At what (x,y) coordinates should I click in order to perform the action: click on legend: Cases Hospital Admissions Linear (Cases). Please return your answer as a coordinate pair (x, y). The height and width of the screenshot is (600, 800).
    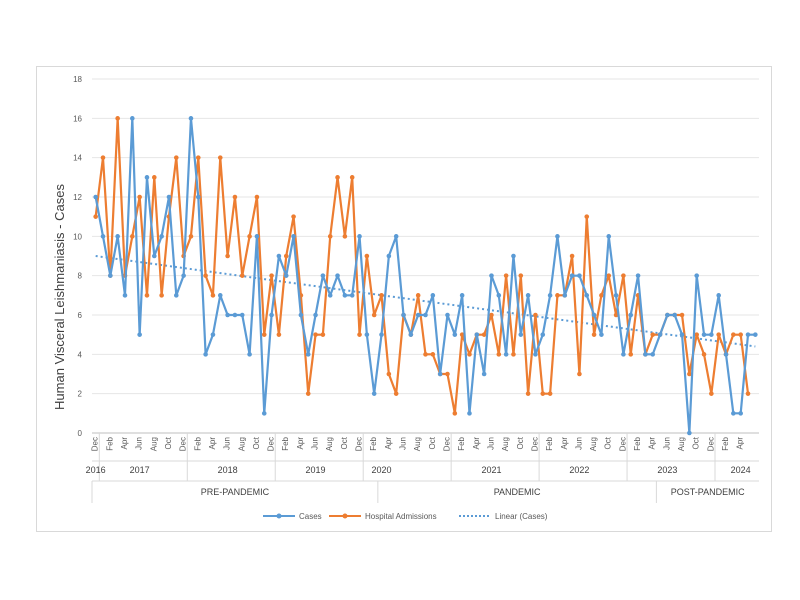
    Looking at the image, I should click on (405, 516).